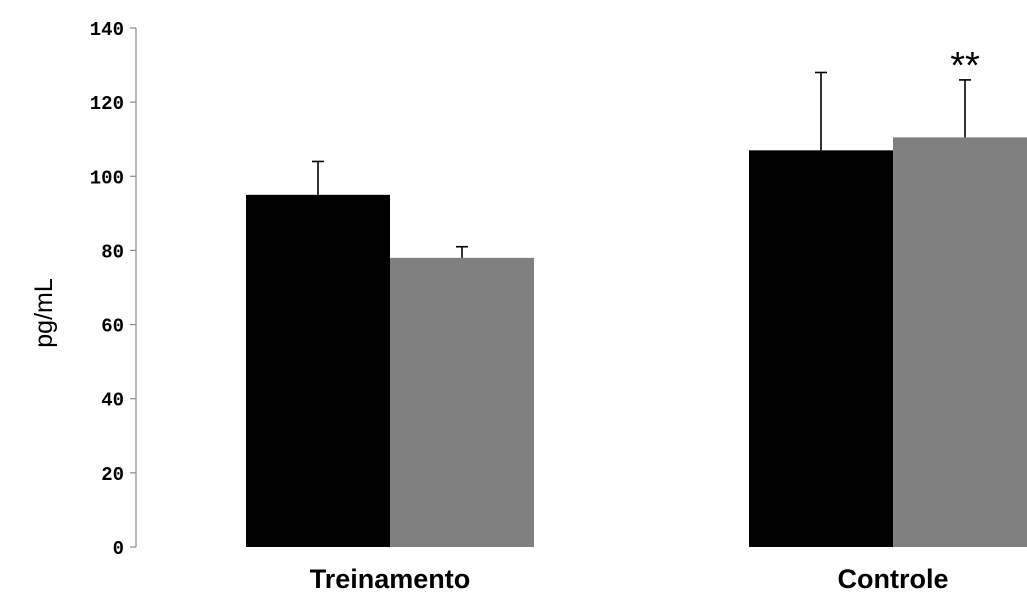  What do you see at coordinates (390, 579) in the screenshot?
I see `x-category-label: Treinamento` at bounding box center [390, 579].